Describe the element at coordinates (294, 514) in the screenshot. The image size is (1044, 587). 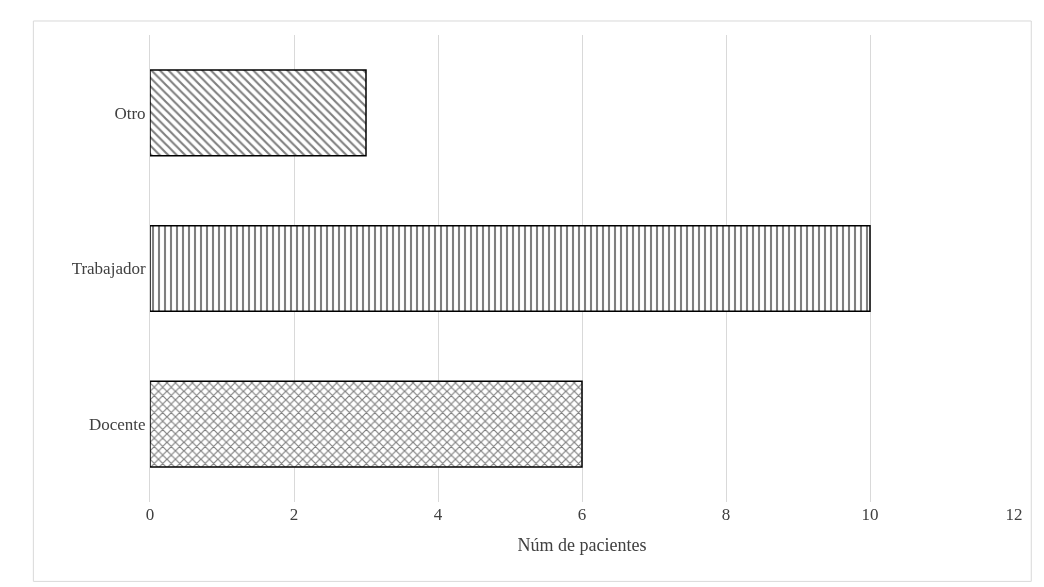
I see `x-tick-label: 2` at that location.